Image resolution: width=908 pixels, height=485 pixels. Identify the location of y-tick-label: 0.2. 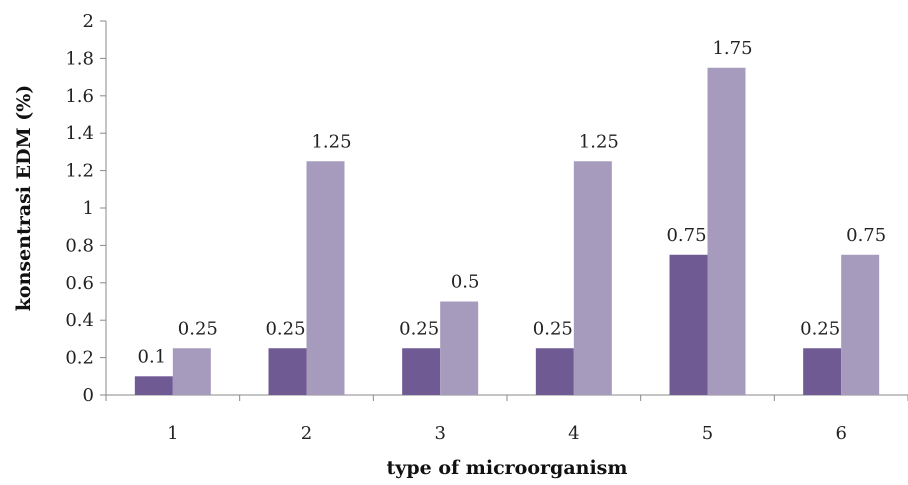
(79, 358).